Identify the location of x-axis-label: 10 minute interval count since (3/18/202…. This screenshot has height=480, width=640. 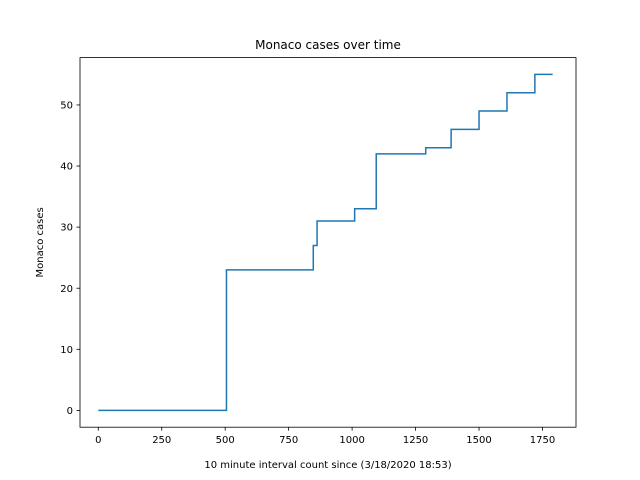
(327, 465).